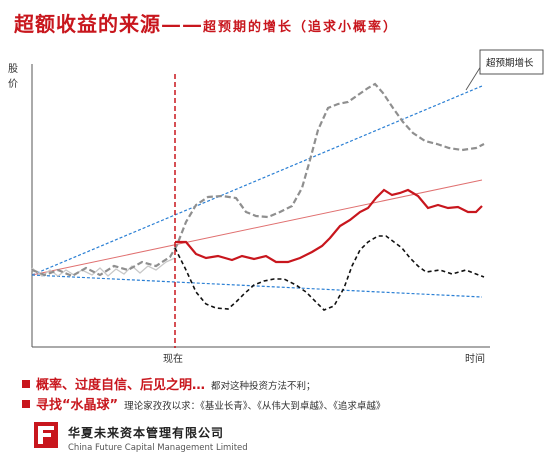 The height and width of the screenshot is (459, 550). Describe the element at coordinates (158, 448) in the screenshot. I see `company-name-en: China Future Capital Management Limited` at that location.